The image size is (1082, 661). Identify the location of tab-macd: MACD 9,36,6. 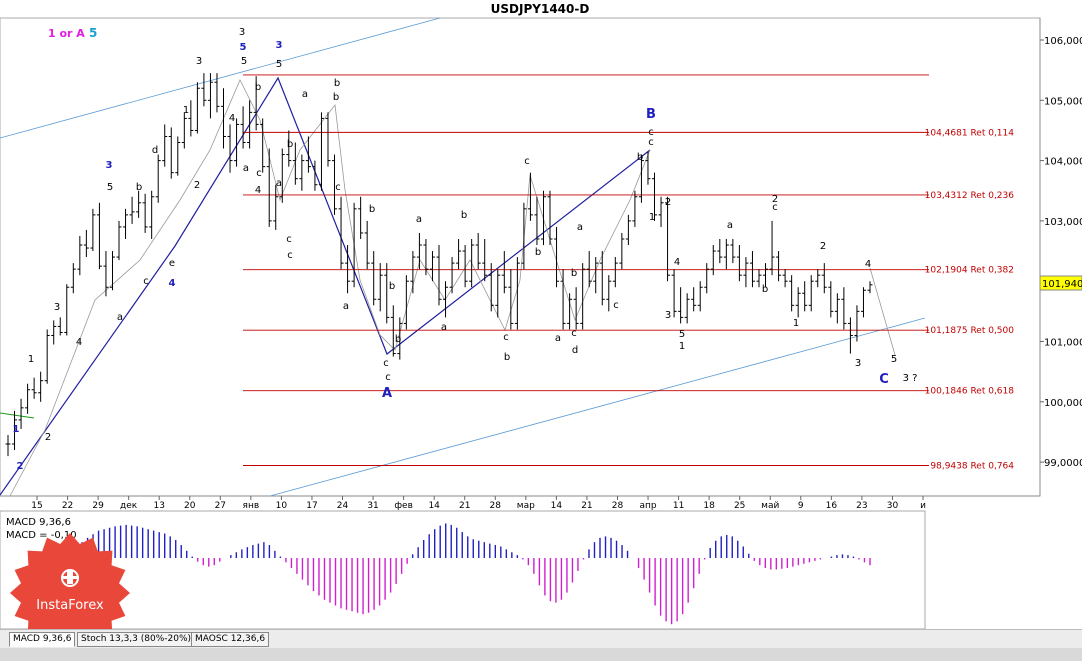
(42, 639).